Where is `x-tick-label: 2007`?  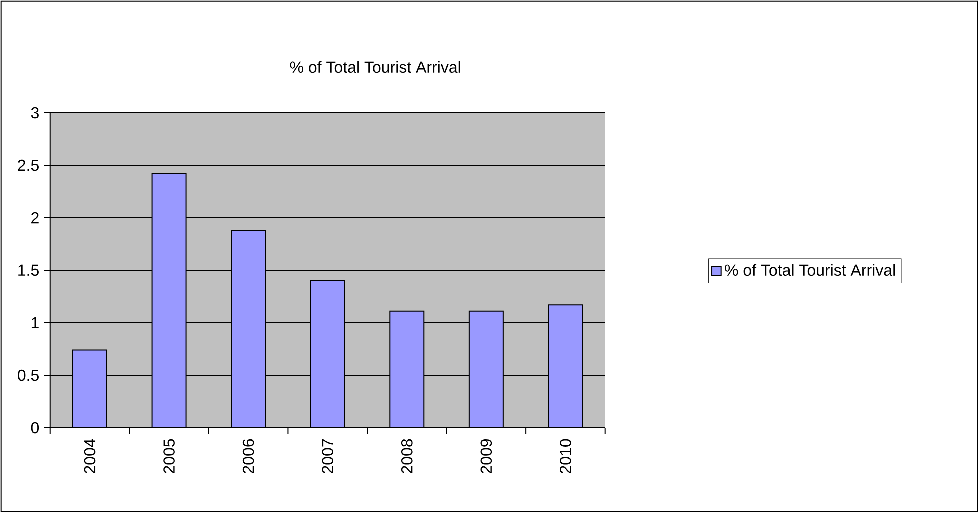 x-tick-label: 2007 is located at coordinates (328, 457).